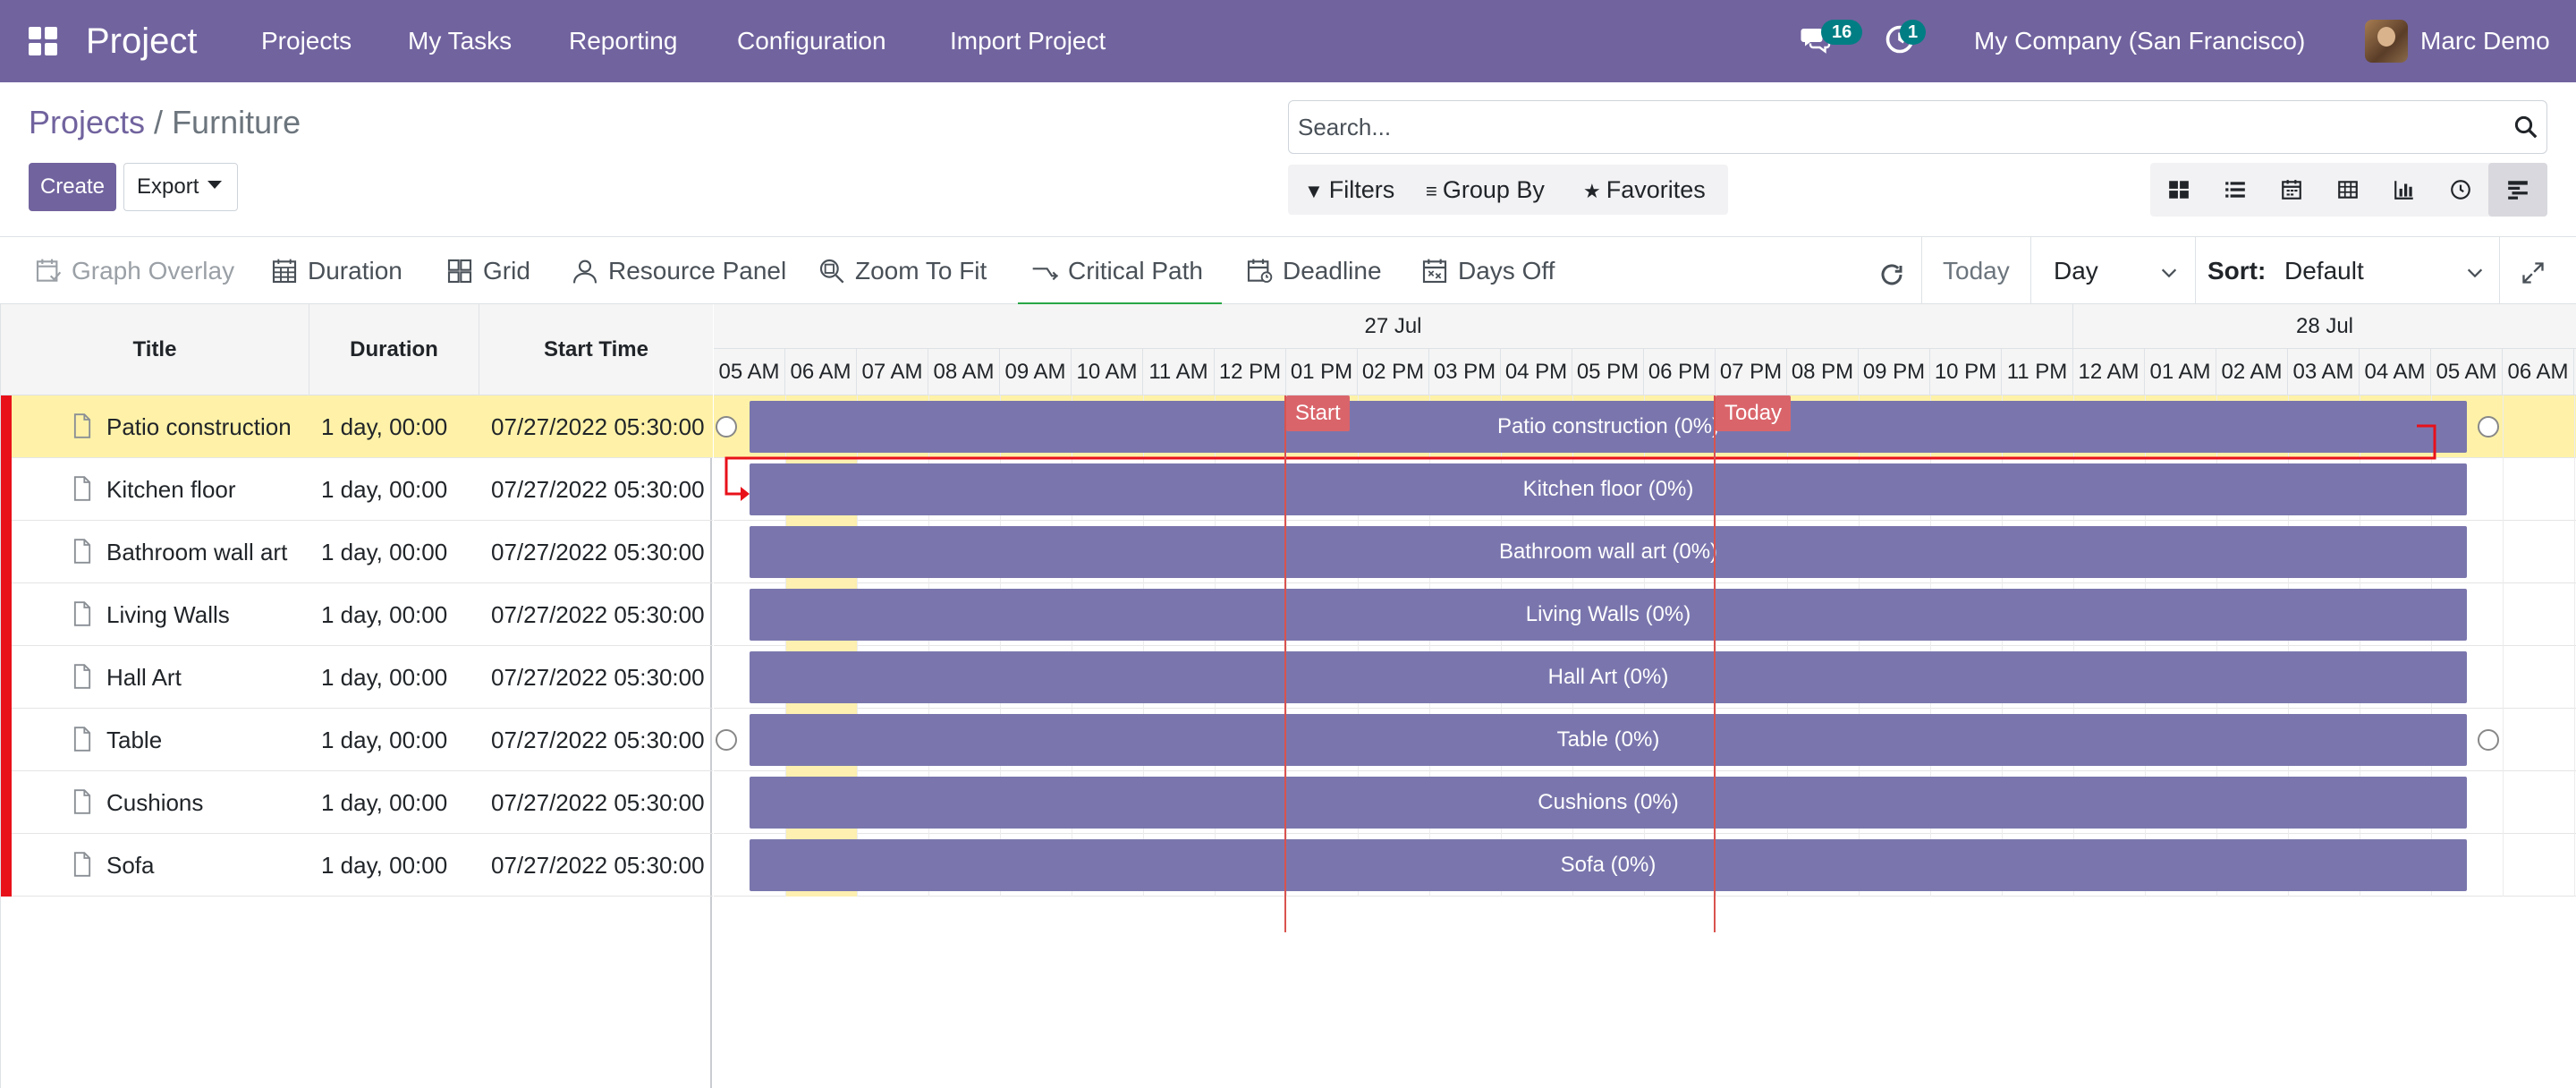  I want to click on hour-label: 06 AM, so click(821, 372).